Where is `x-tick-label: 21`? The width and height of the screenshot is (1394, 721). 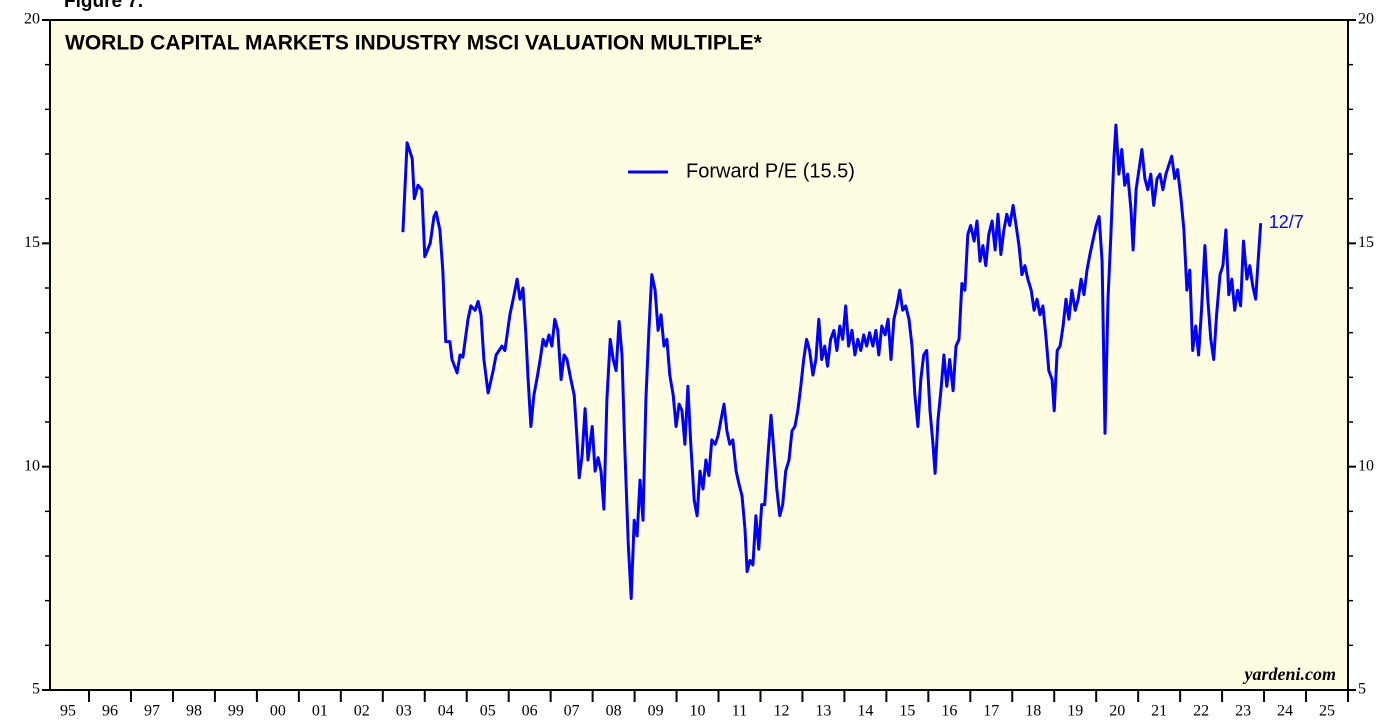
x-tick-label: 21 is located at coordinates (1159, 711).